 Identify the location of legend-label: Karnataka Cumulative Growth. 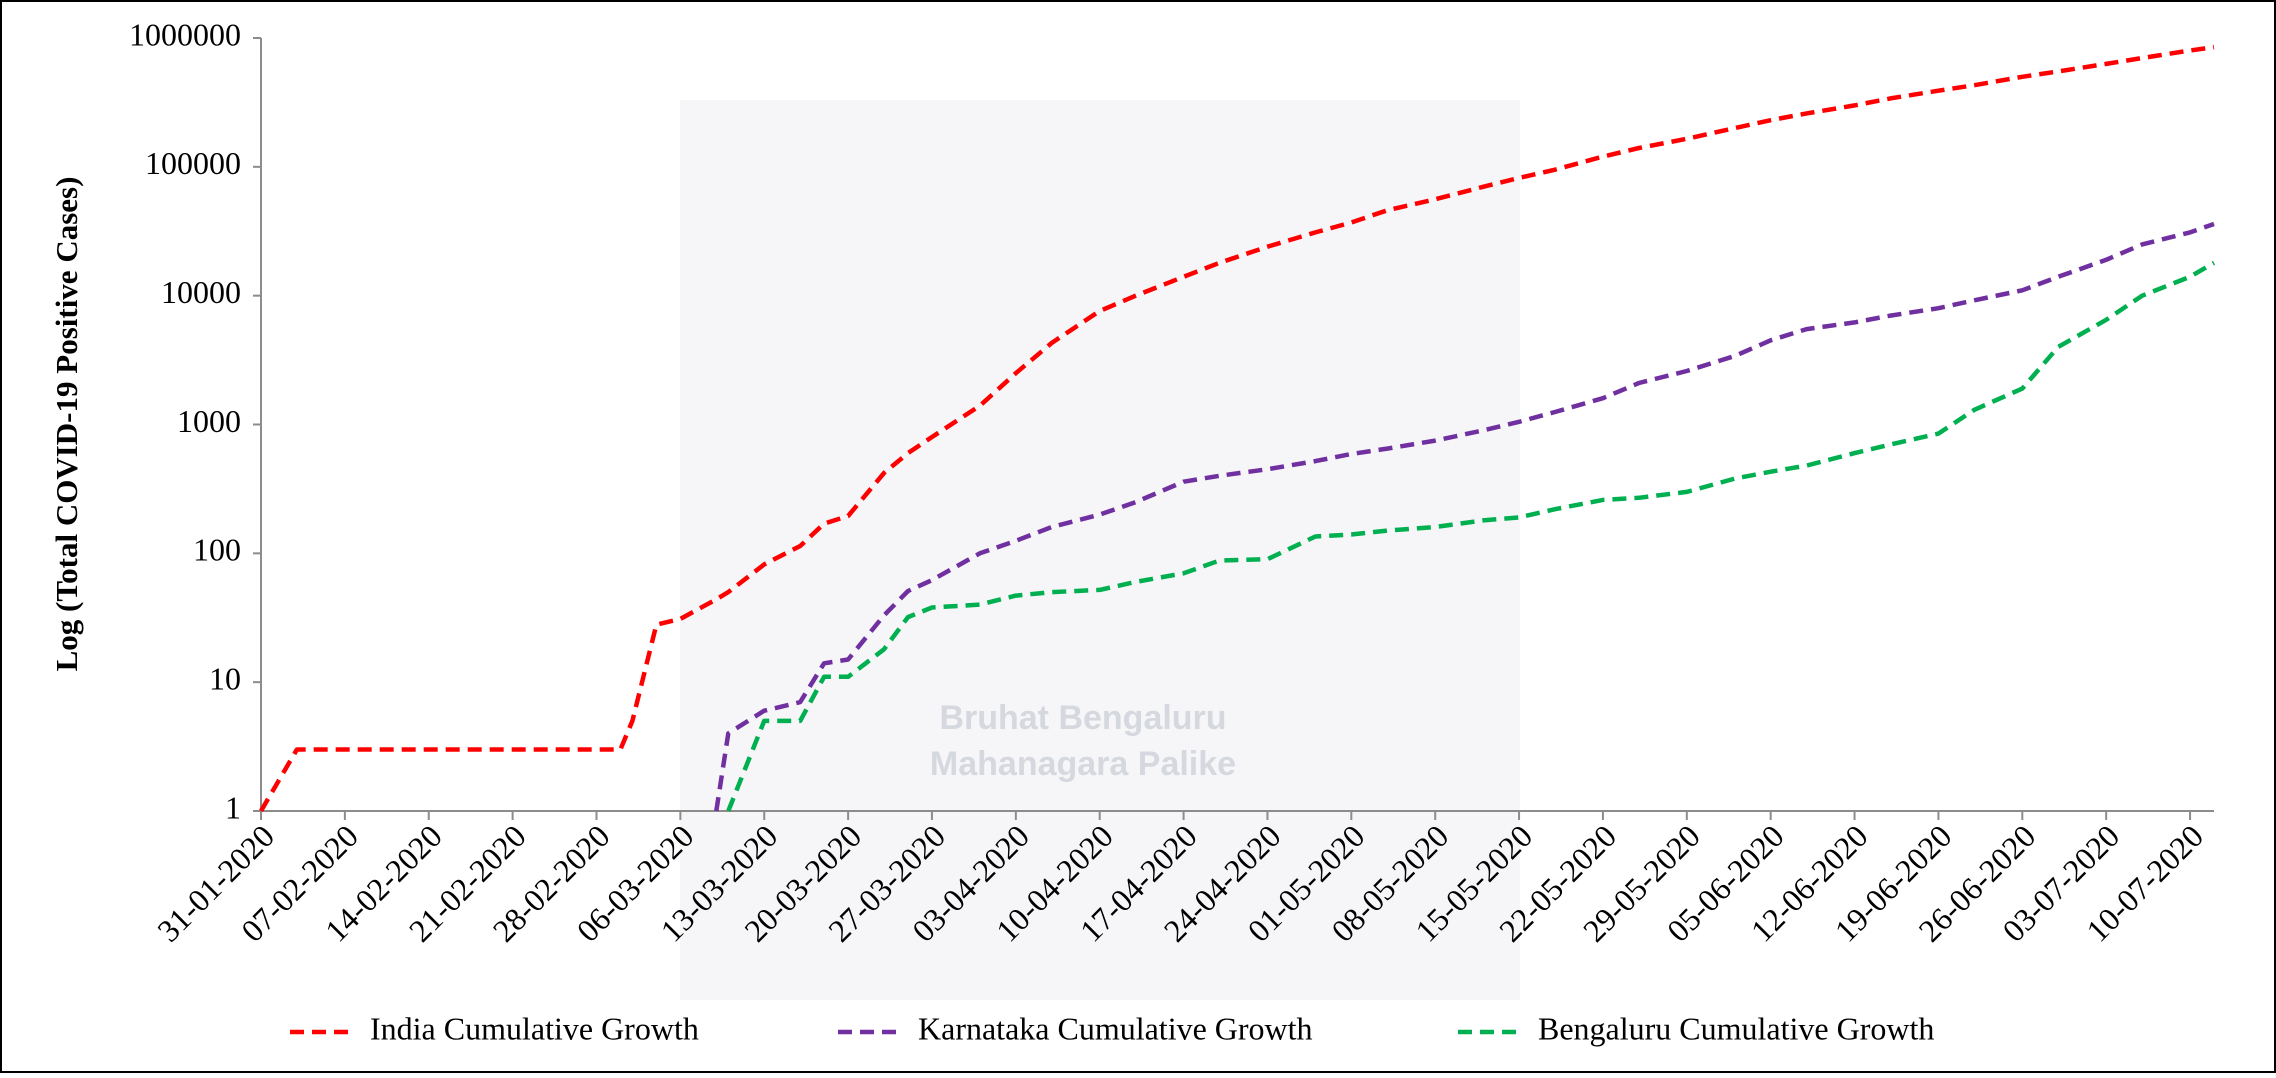
(1115, 1028).